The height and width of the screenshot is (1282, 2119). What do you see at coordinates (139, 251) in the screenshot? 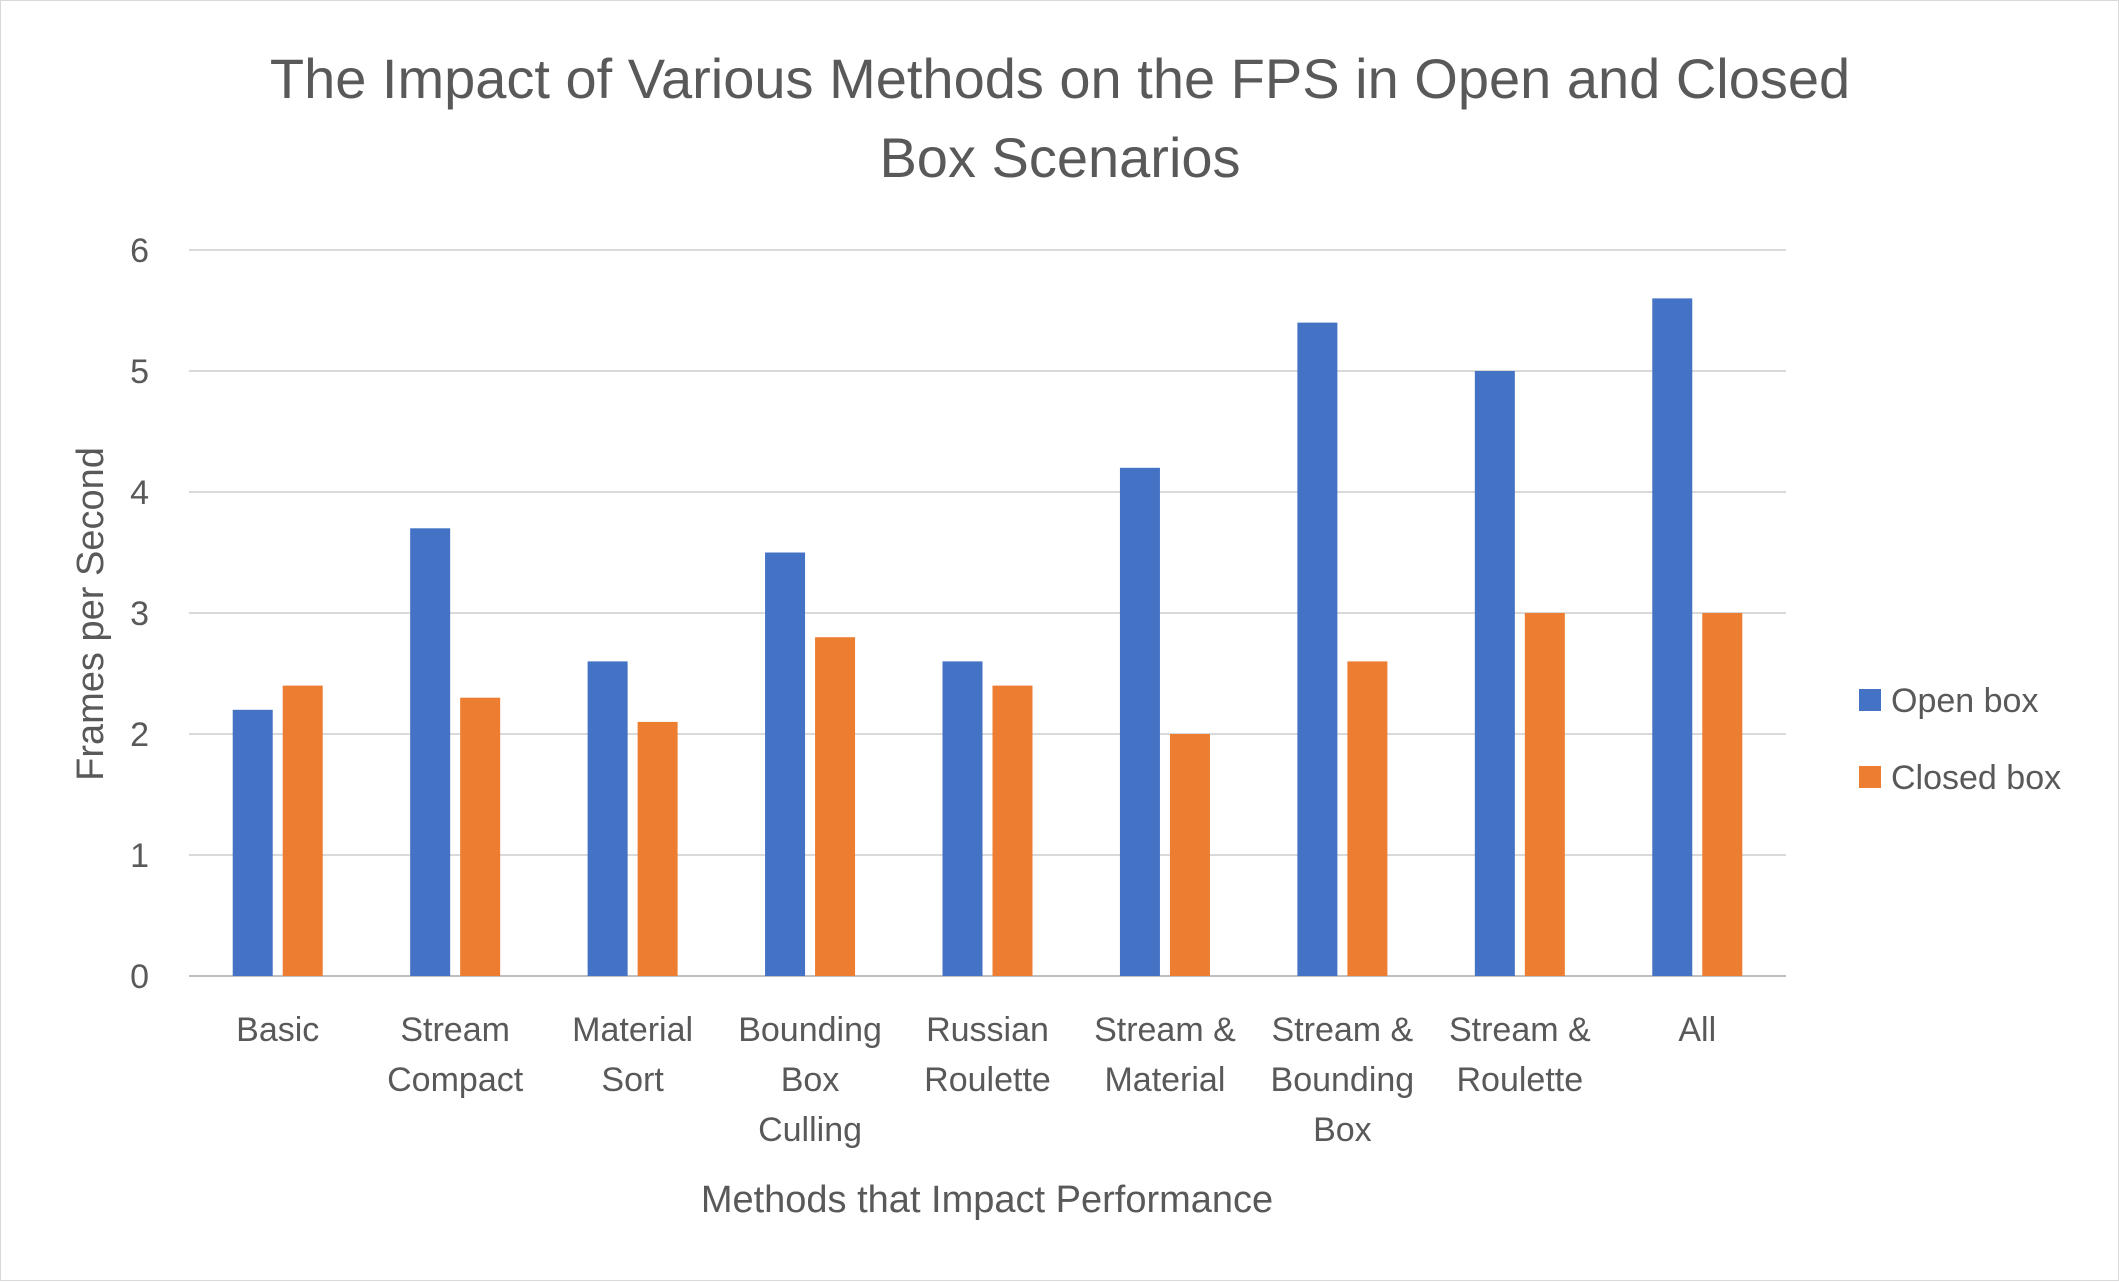
I see `y-tick-label: 6` at bounding box center [139, 251].